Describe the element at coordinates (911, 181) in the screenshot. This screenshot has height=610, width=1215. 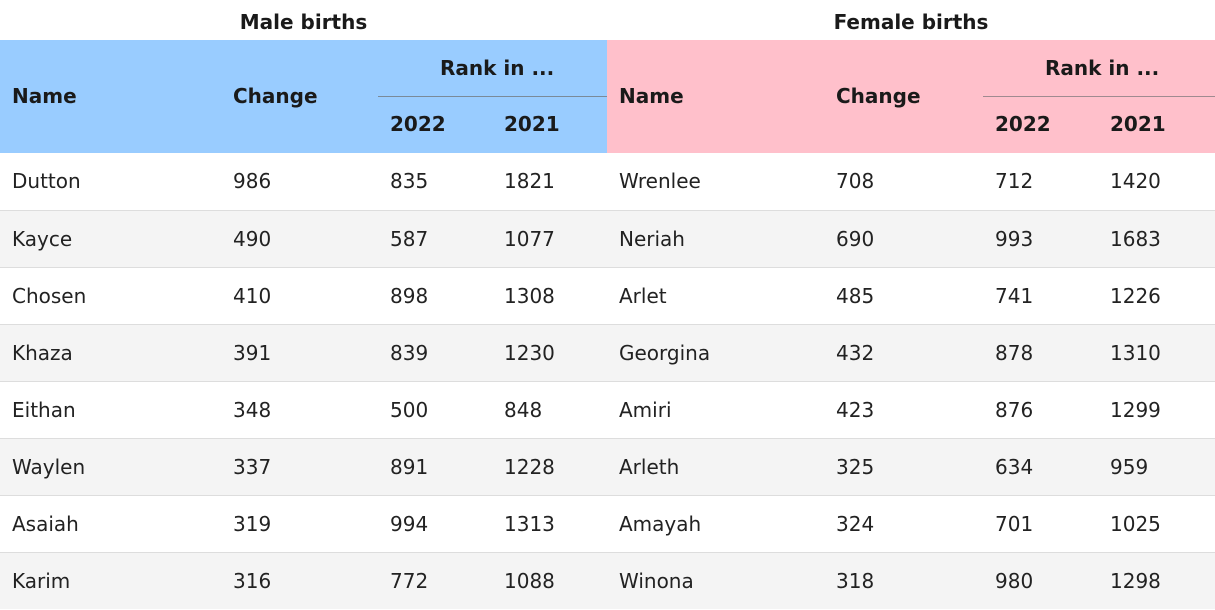
I see `table-row: Wrenlee 708 712 1420` at that location.